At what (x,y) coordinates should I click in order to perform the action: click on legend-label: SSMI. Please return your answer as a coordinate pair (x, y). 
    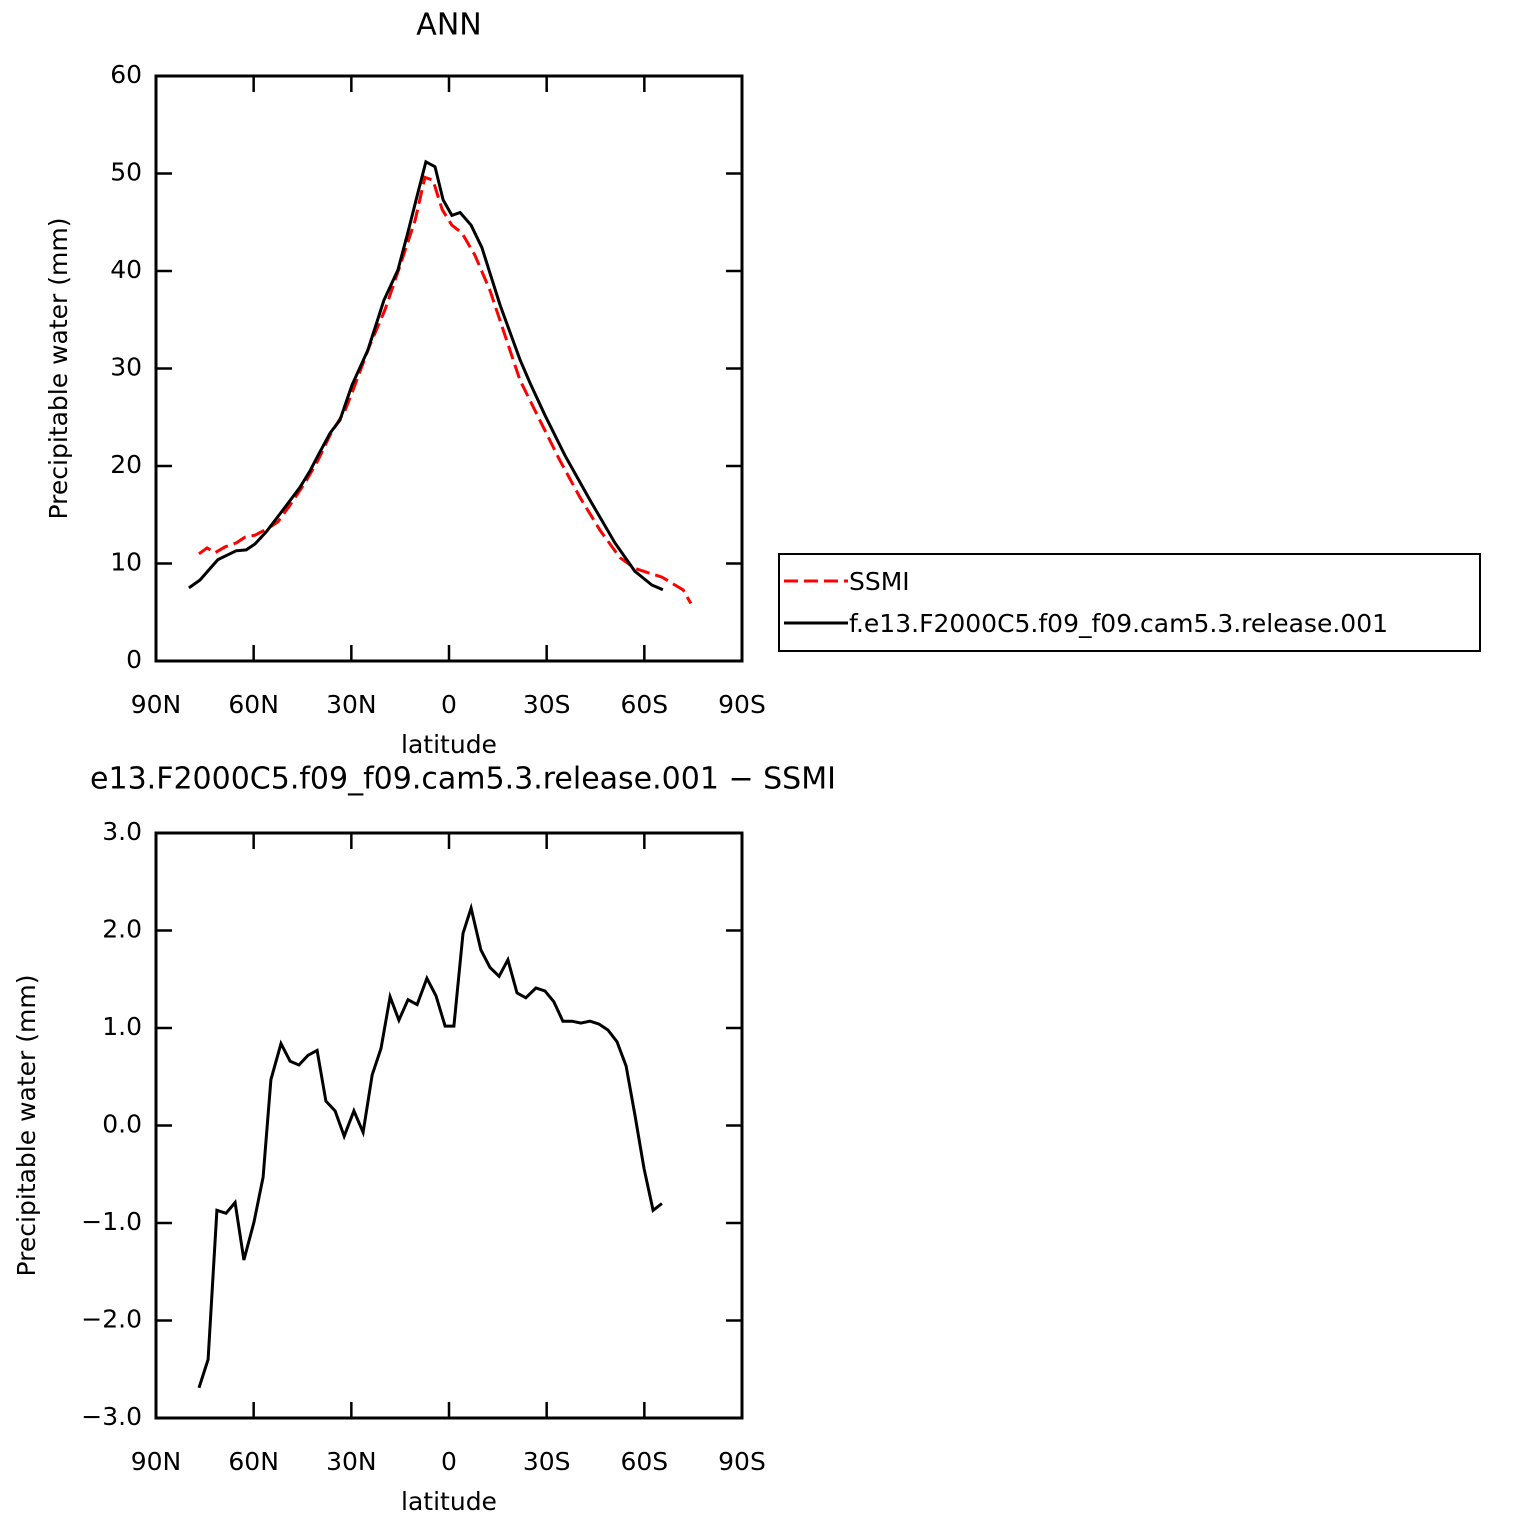
    Looking at the image, I should click on (879, 581).